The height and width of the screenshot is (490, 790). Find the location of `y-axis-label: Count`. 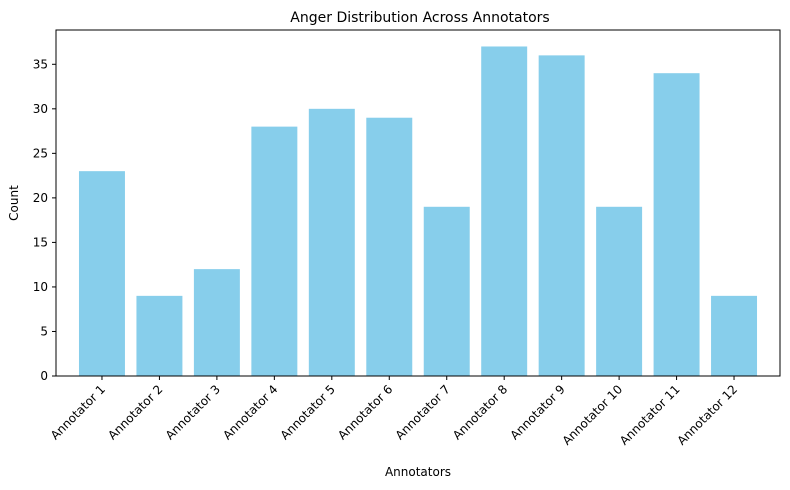

y-axis-label: Count is located at coordinates (14, 203).